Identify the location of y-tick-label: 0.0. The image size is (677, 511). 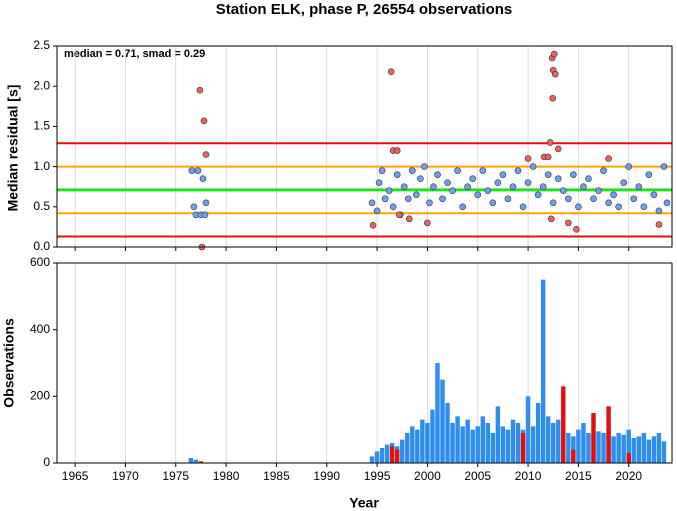
(41, 246).